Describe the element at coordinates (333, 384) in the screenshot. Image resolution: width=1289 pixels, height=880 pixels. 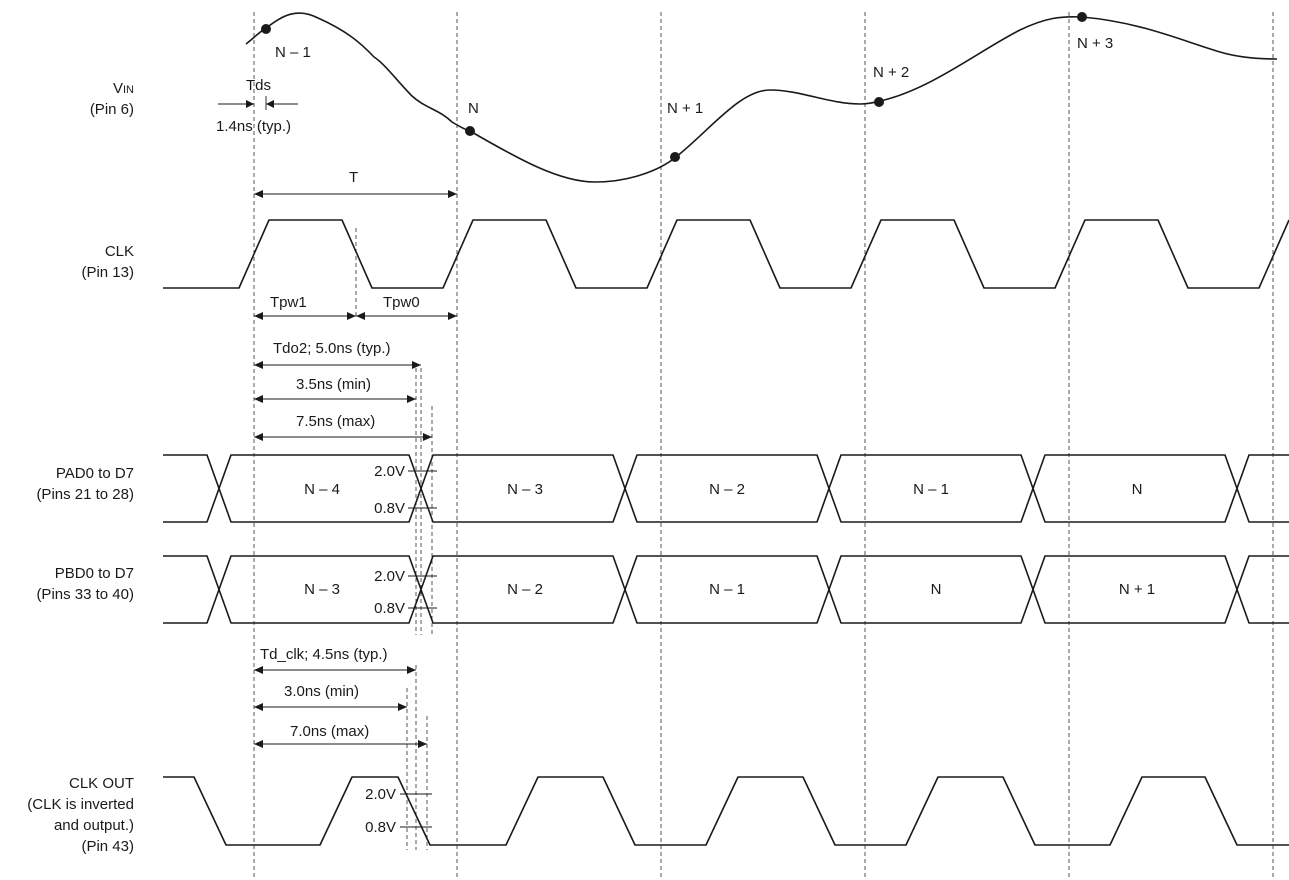
I see `tdo2-min-label: 3.5ns (min)` at that location.